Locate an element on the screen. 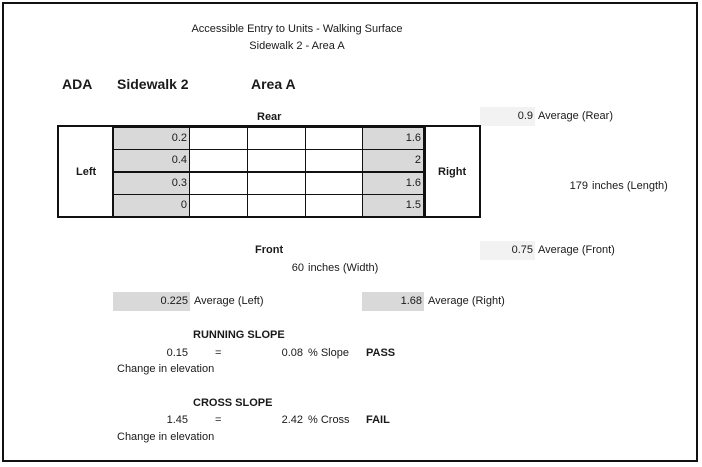 The image size is (702, 467). cross-slope-equals: = is located at coordinates (218, 420).